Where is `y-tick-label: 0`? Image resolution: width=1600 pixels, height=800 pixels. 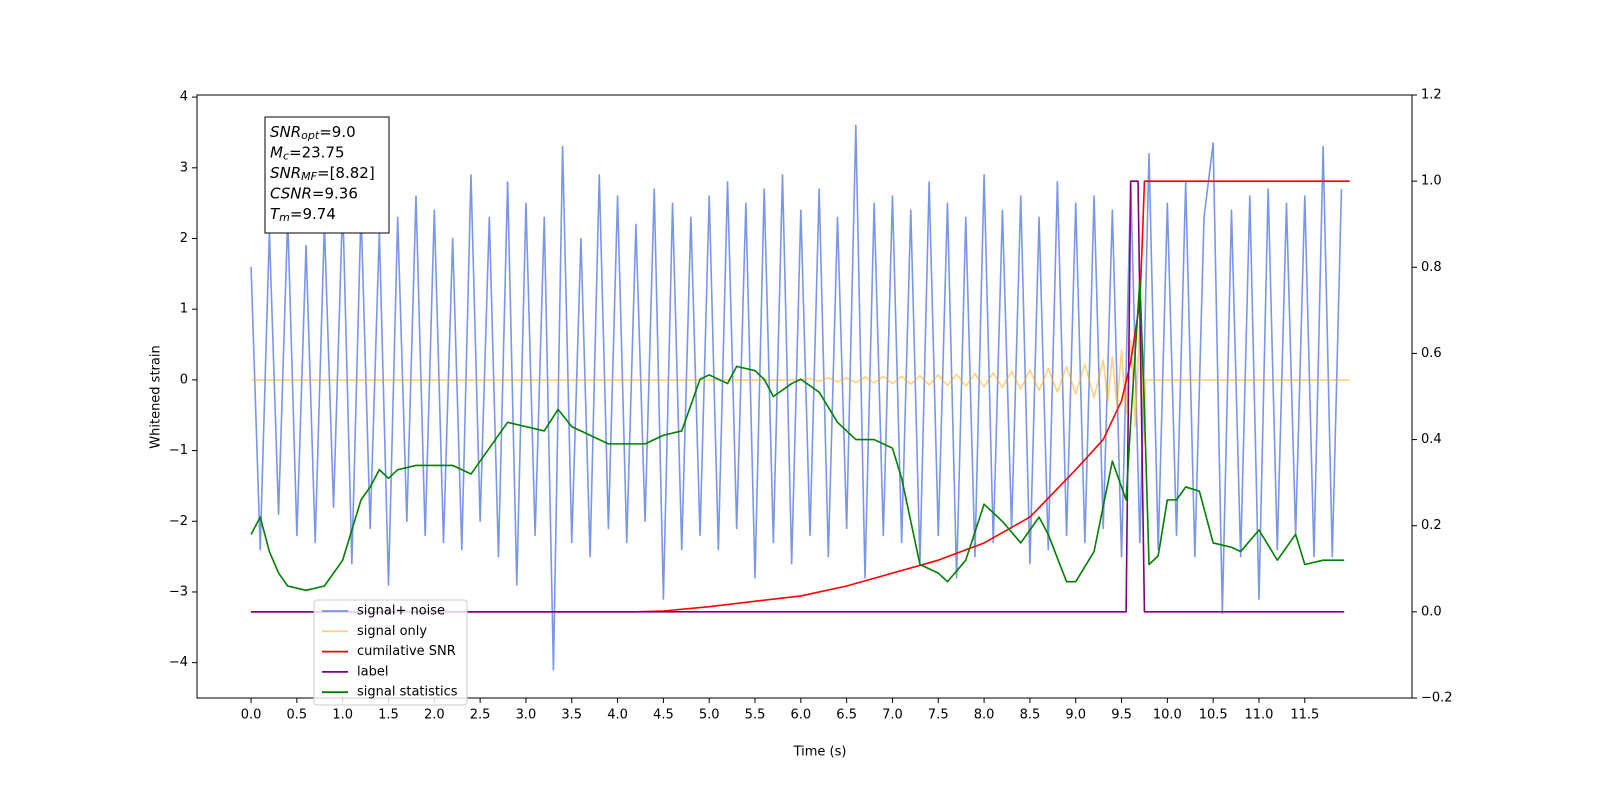
y-tick-label: 0 is located at coordinates (184, 379).